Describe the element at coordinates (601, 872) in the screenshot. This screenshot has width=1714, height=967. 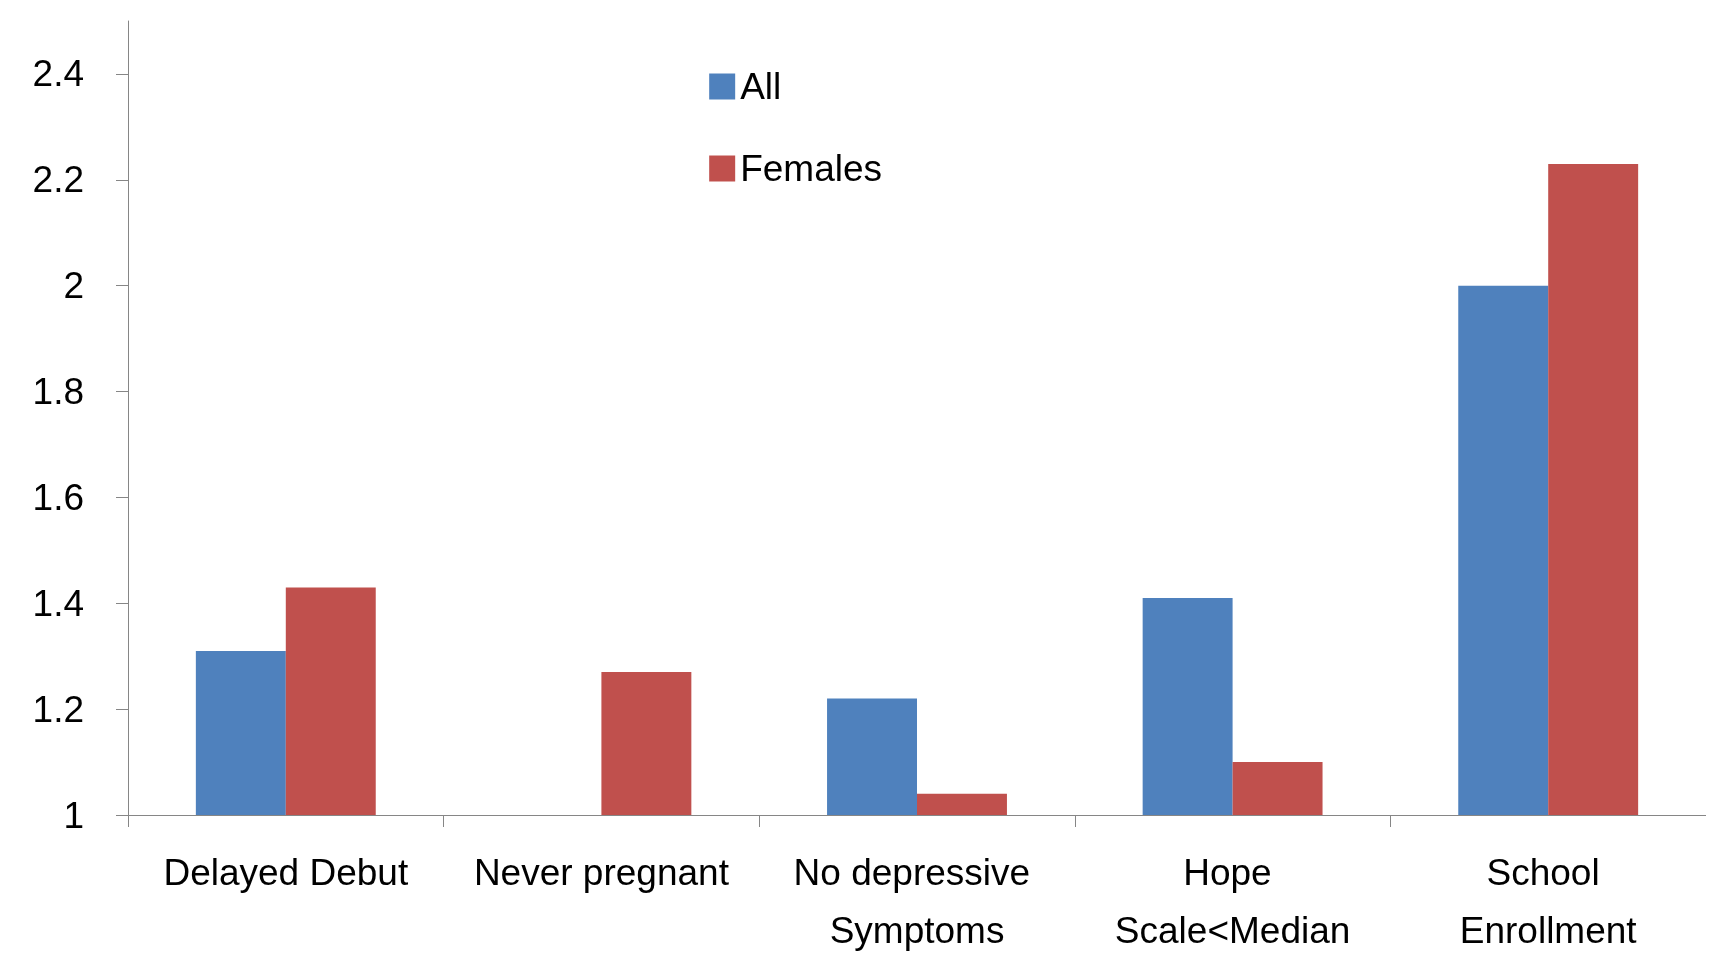
I see `x-tick-label: Never pregnant` at that location.